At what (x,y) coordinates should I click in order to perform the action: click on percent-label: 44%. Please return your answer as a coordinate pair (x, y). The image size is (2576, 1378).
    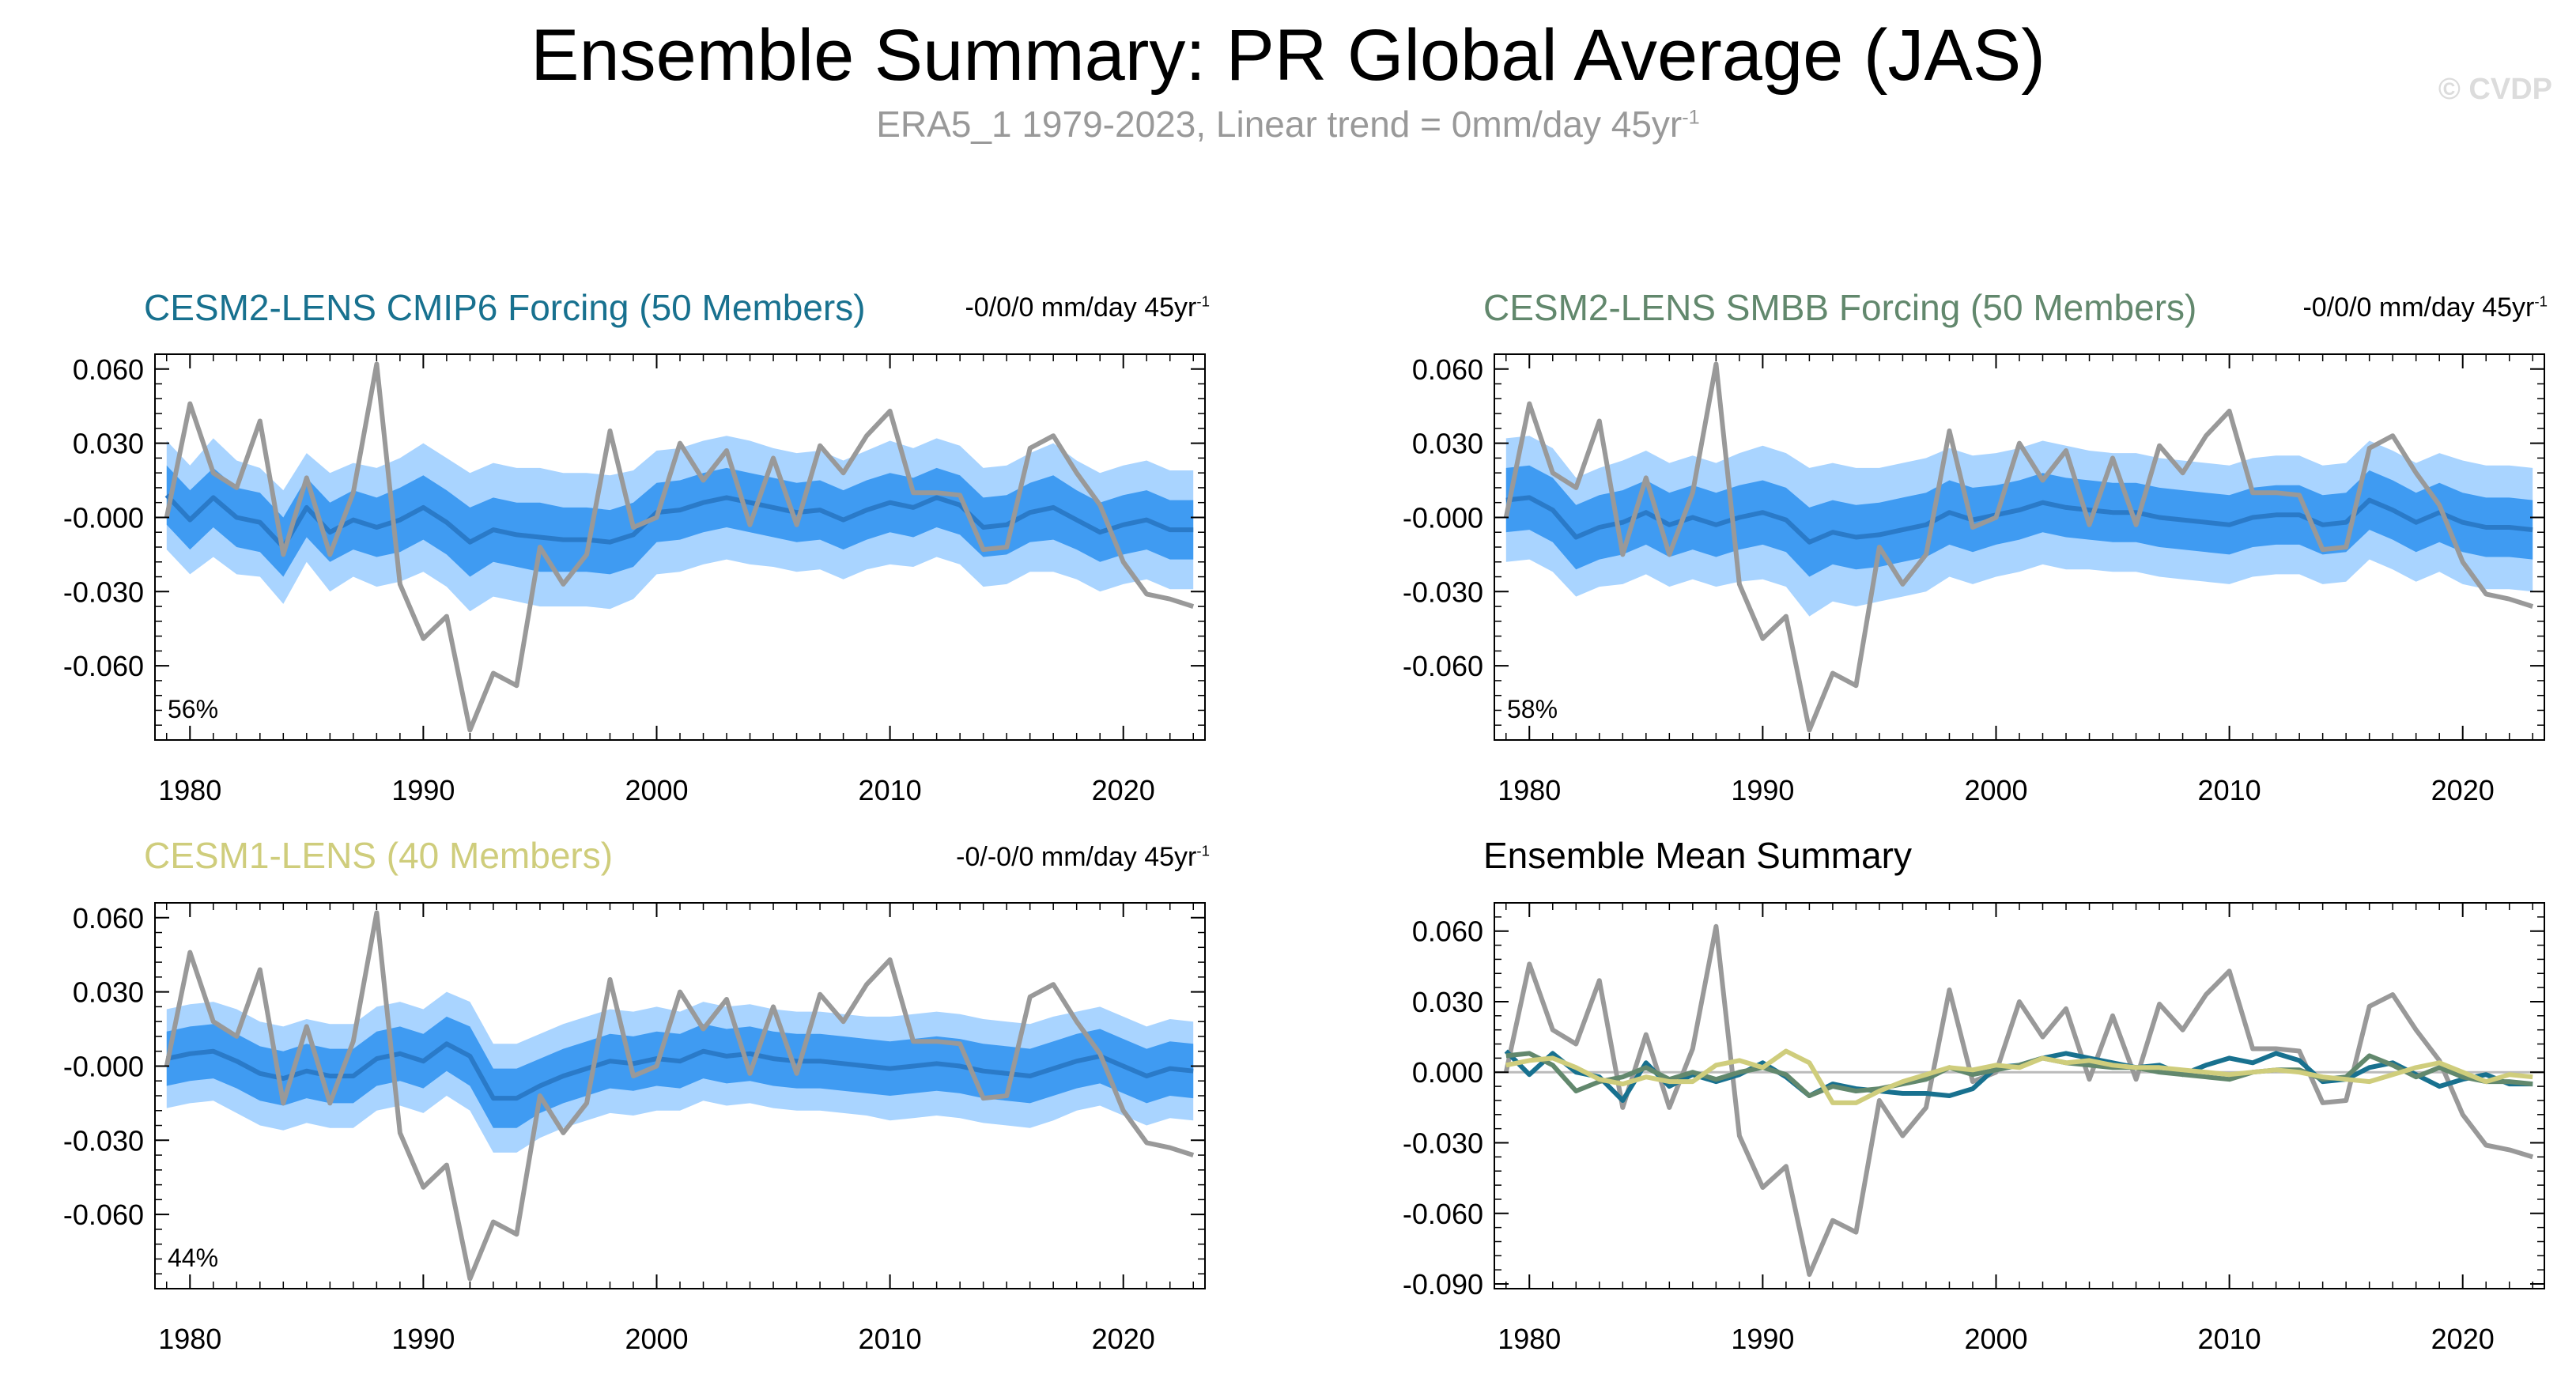
    Looking at the image, I should click on (193, 1258).